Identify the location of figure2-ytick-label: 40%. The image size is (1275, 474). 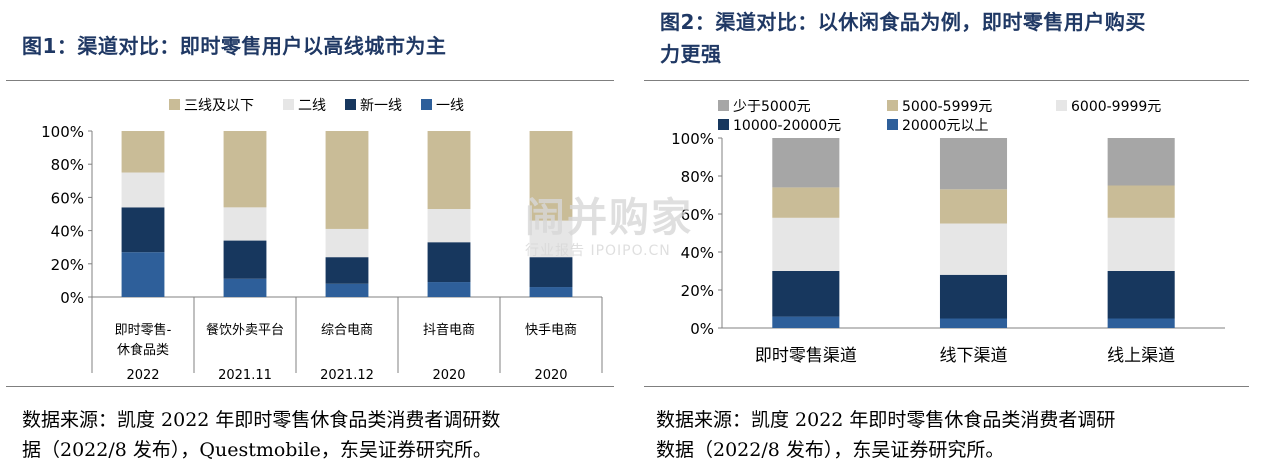
(697, 253).